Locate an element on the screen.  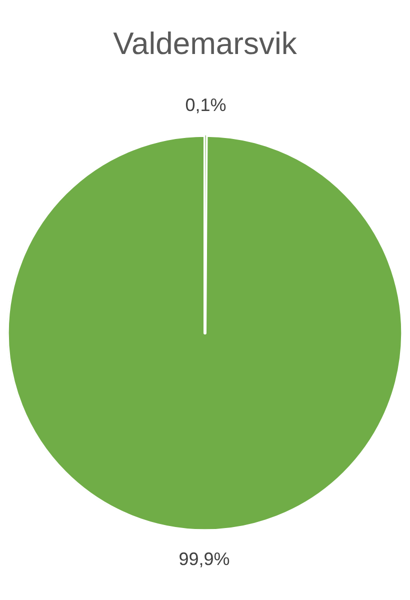
data-label: 0,1% is located at coordinates (205, 104).